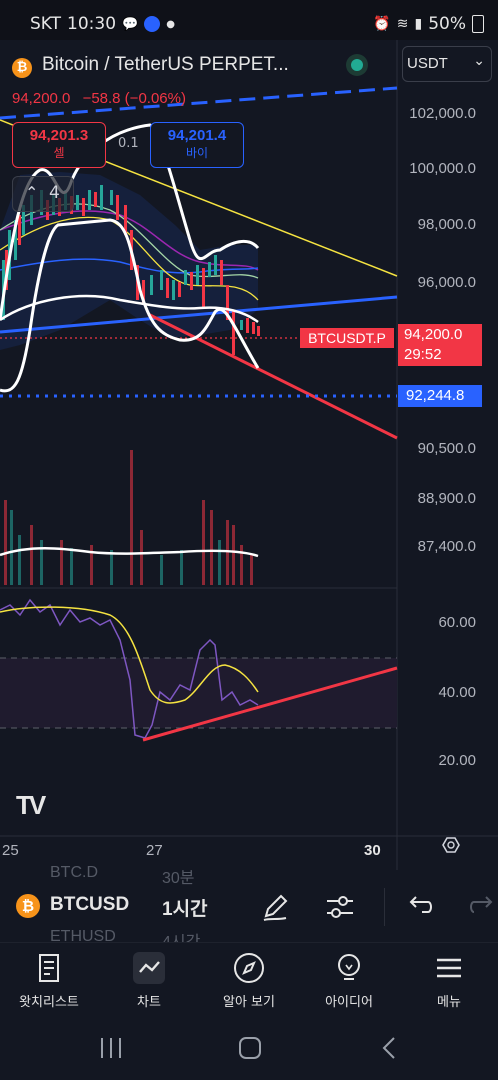  What do you see at coordinates (74, 872) in the screenshot?
I see `prev-symbol: BTC.D` at bounding box center [74, 872].